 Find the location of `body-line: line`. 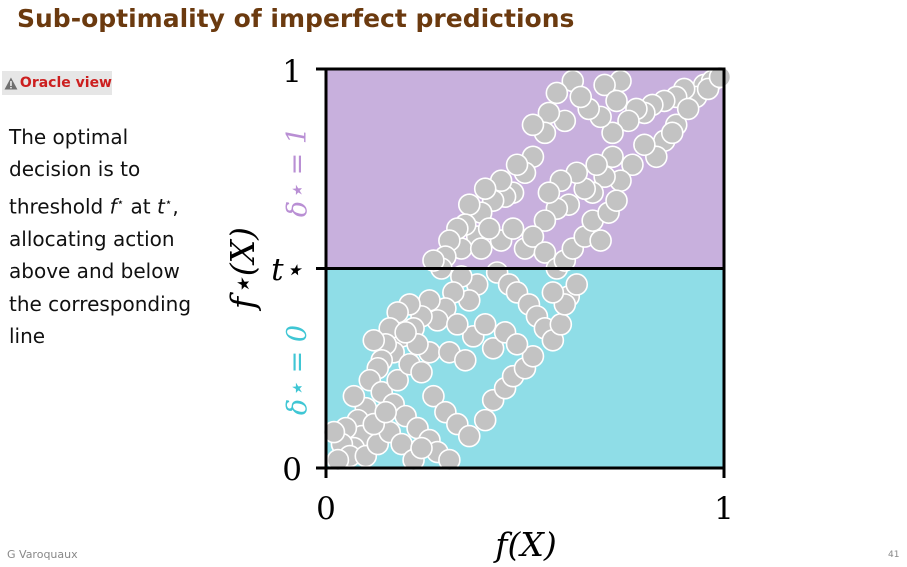

body-line: line is located at coordinates (27, 336).